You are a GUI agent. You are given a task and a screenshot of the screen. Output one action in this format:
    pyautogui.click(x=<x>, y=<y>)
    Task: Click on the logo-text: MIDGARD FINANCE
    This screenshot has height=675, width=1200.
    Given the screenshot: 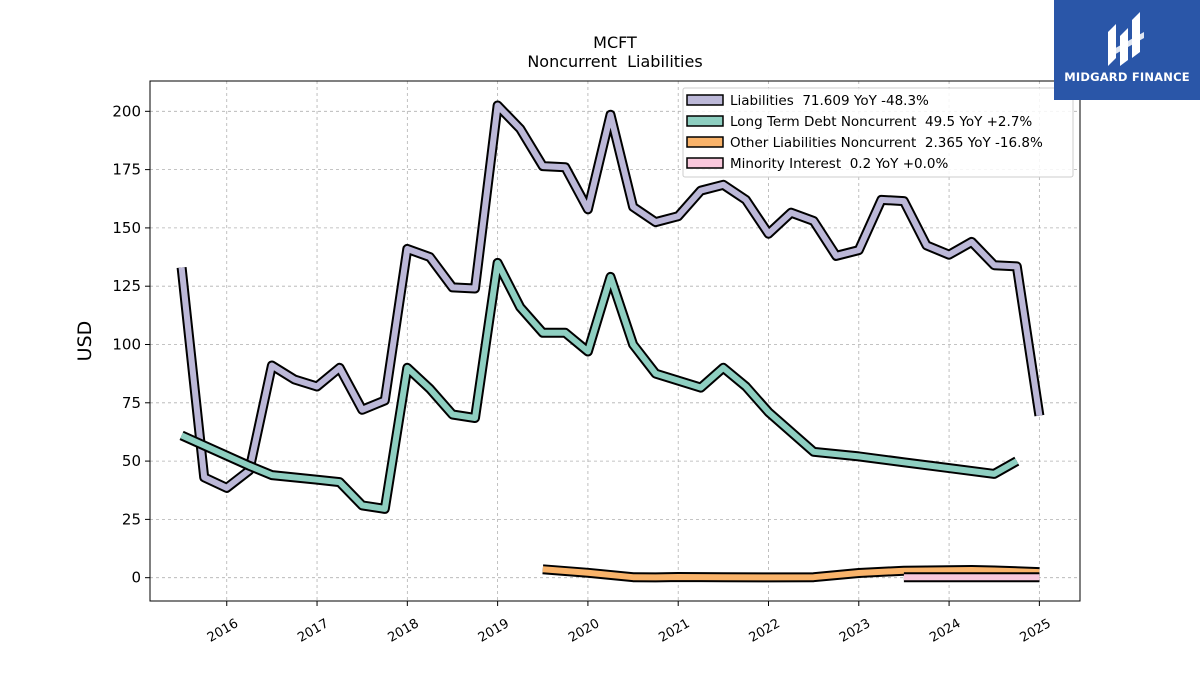 What is the action you would take?
    pyautogui.click(x=1127, y=77)
    